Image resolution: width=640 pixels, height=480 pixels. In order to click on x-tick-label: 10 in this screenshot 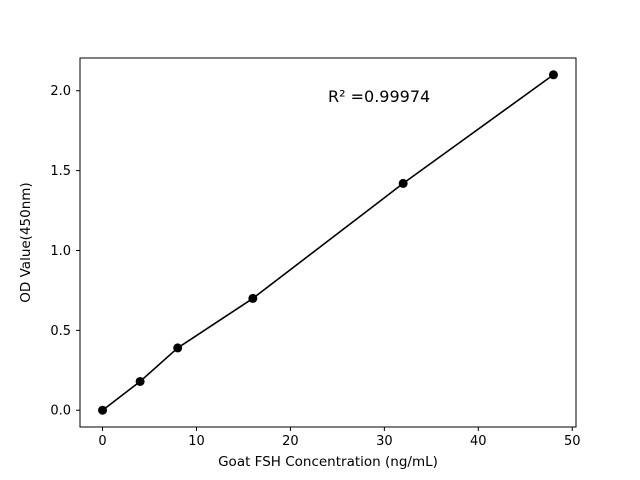, I will do `click(196, 441)`.